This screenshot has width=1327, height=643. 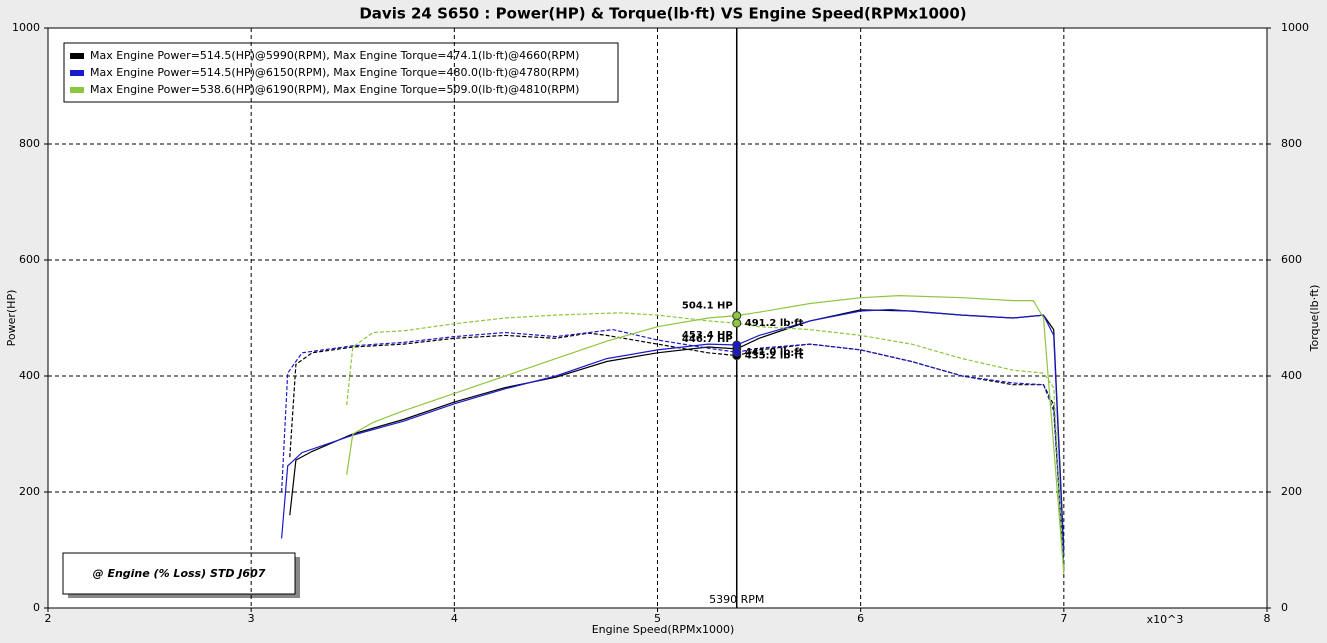 I want to click on x-axis-title: Engine Speed(RPMx1000), so click(x=663, y=629).